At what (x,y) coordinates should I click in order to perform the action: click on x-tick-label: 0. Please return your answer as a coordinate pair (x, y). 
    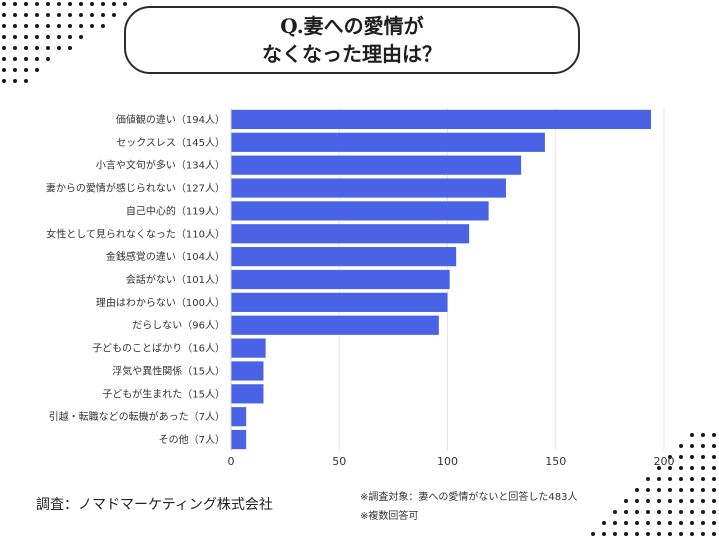
    Looking at the image, I should click on (231, 461).